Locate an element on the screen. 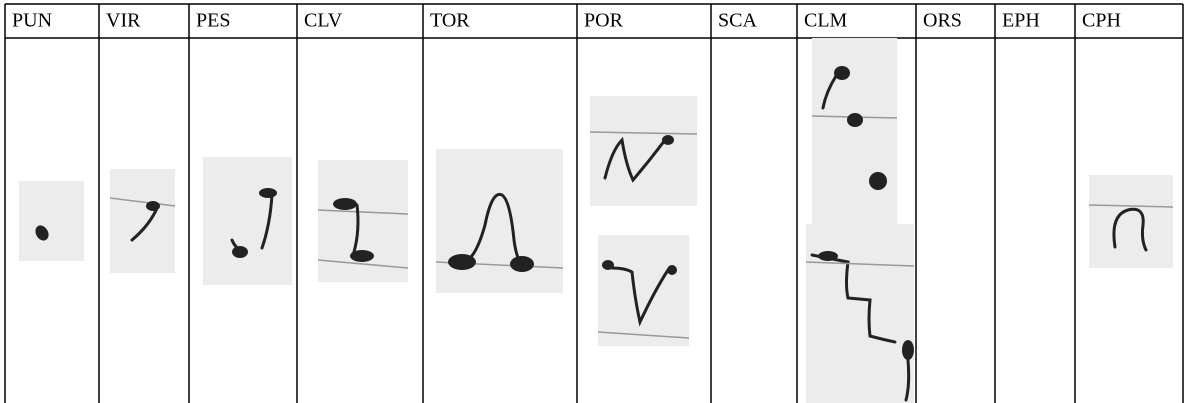  neume-por-a is located at coordinates (643, 151).